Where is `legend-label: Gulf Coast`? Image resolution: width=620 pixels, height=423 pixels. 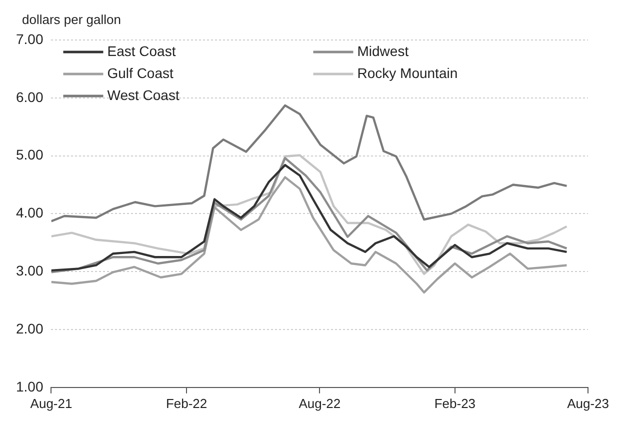 legend-label: Gulf Coast is located at coordinates (140, 72).